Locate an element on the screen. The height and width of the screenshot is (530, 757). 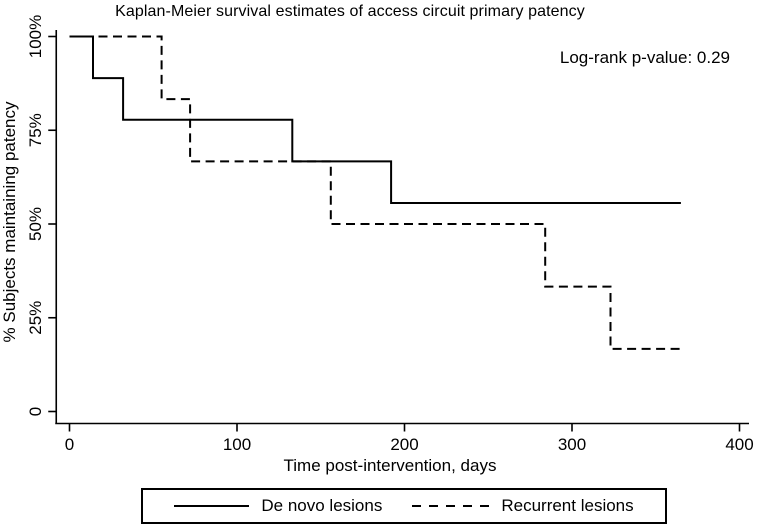
solid-line-swatch is located at coordinates (212, 506).